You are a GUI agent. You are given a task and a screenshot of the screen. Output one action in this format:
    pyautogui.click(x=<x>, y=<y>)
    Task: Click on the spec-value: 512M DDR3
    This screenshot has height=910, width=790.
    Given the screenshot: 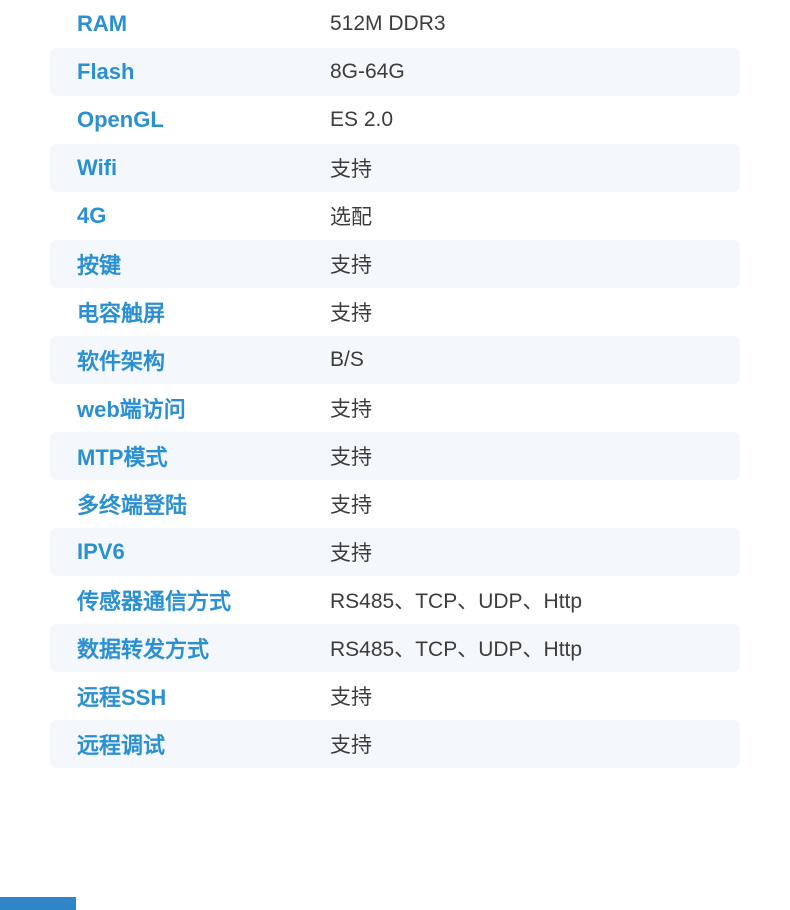 What is the action you would take?
    pyautogui.click(x=388, y=23)
    